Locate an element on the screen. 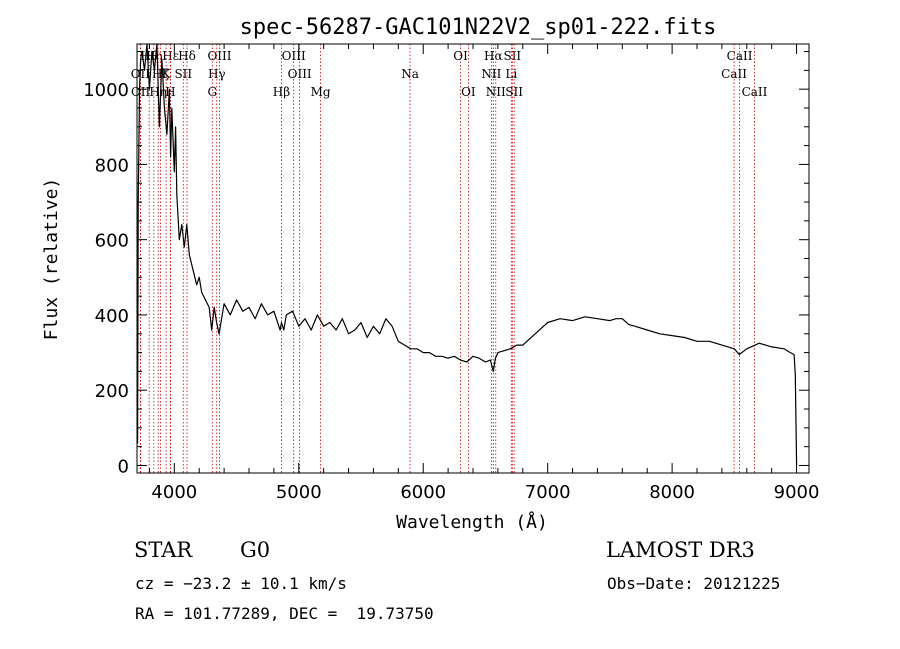  redshift-text: cz = −23.2 ± 10.1 km/s is located at coordinates (241, 583).